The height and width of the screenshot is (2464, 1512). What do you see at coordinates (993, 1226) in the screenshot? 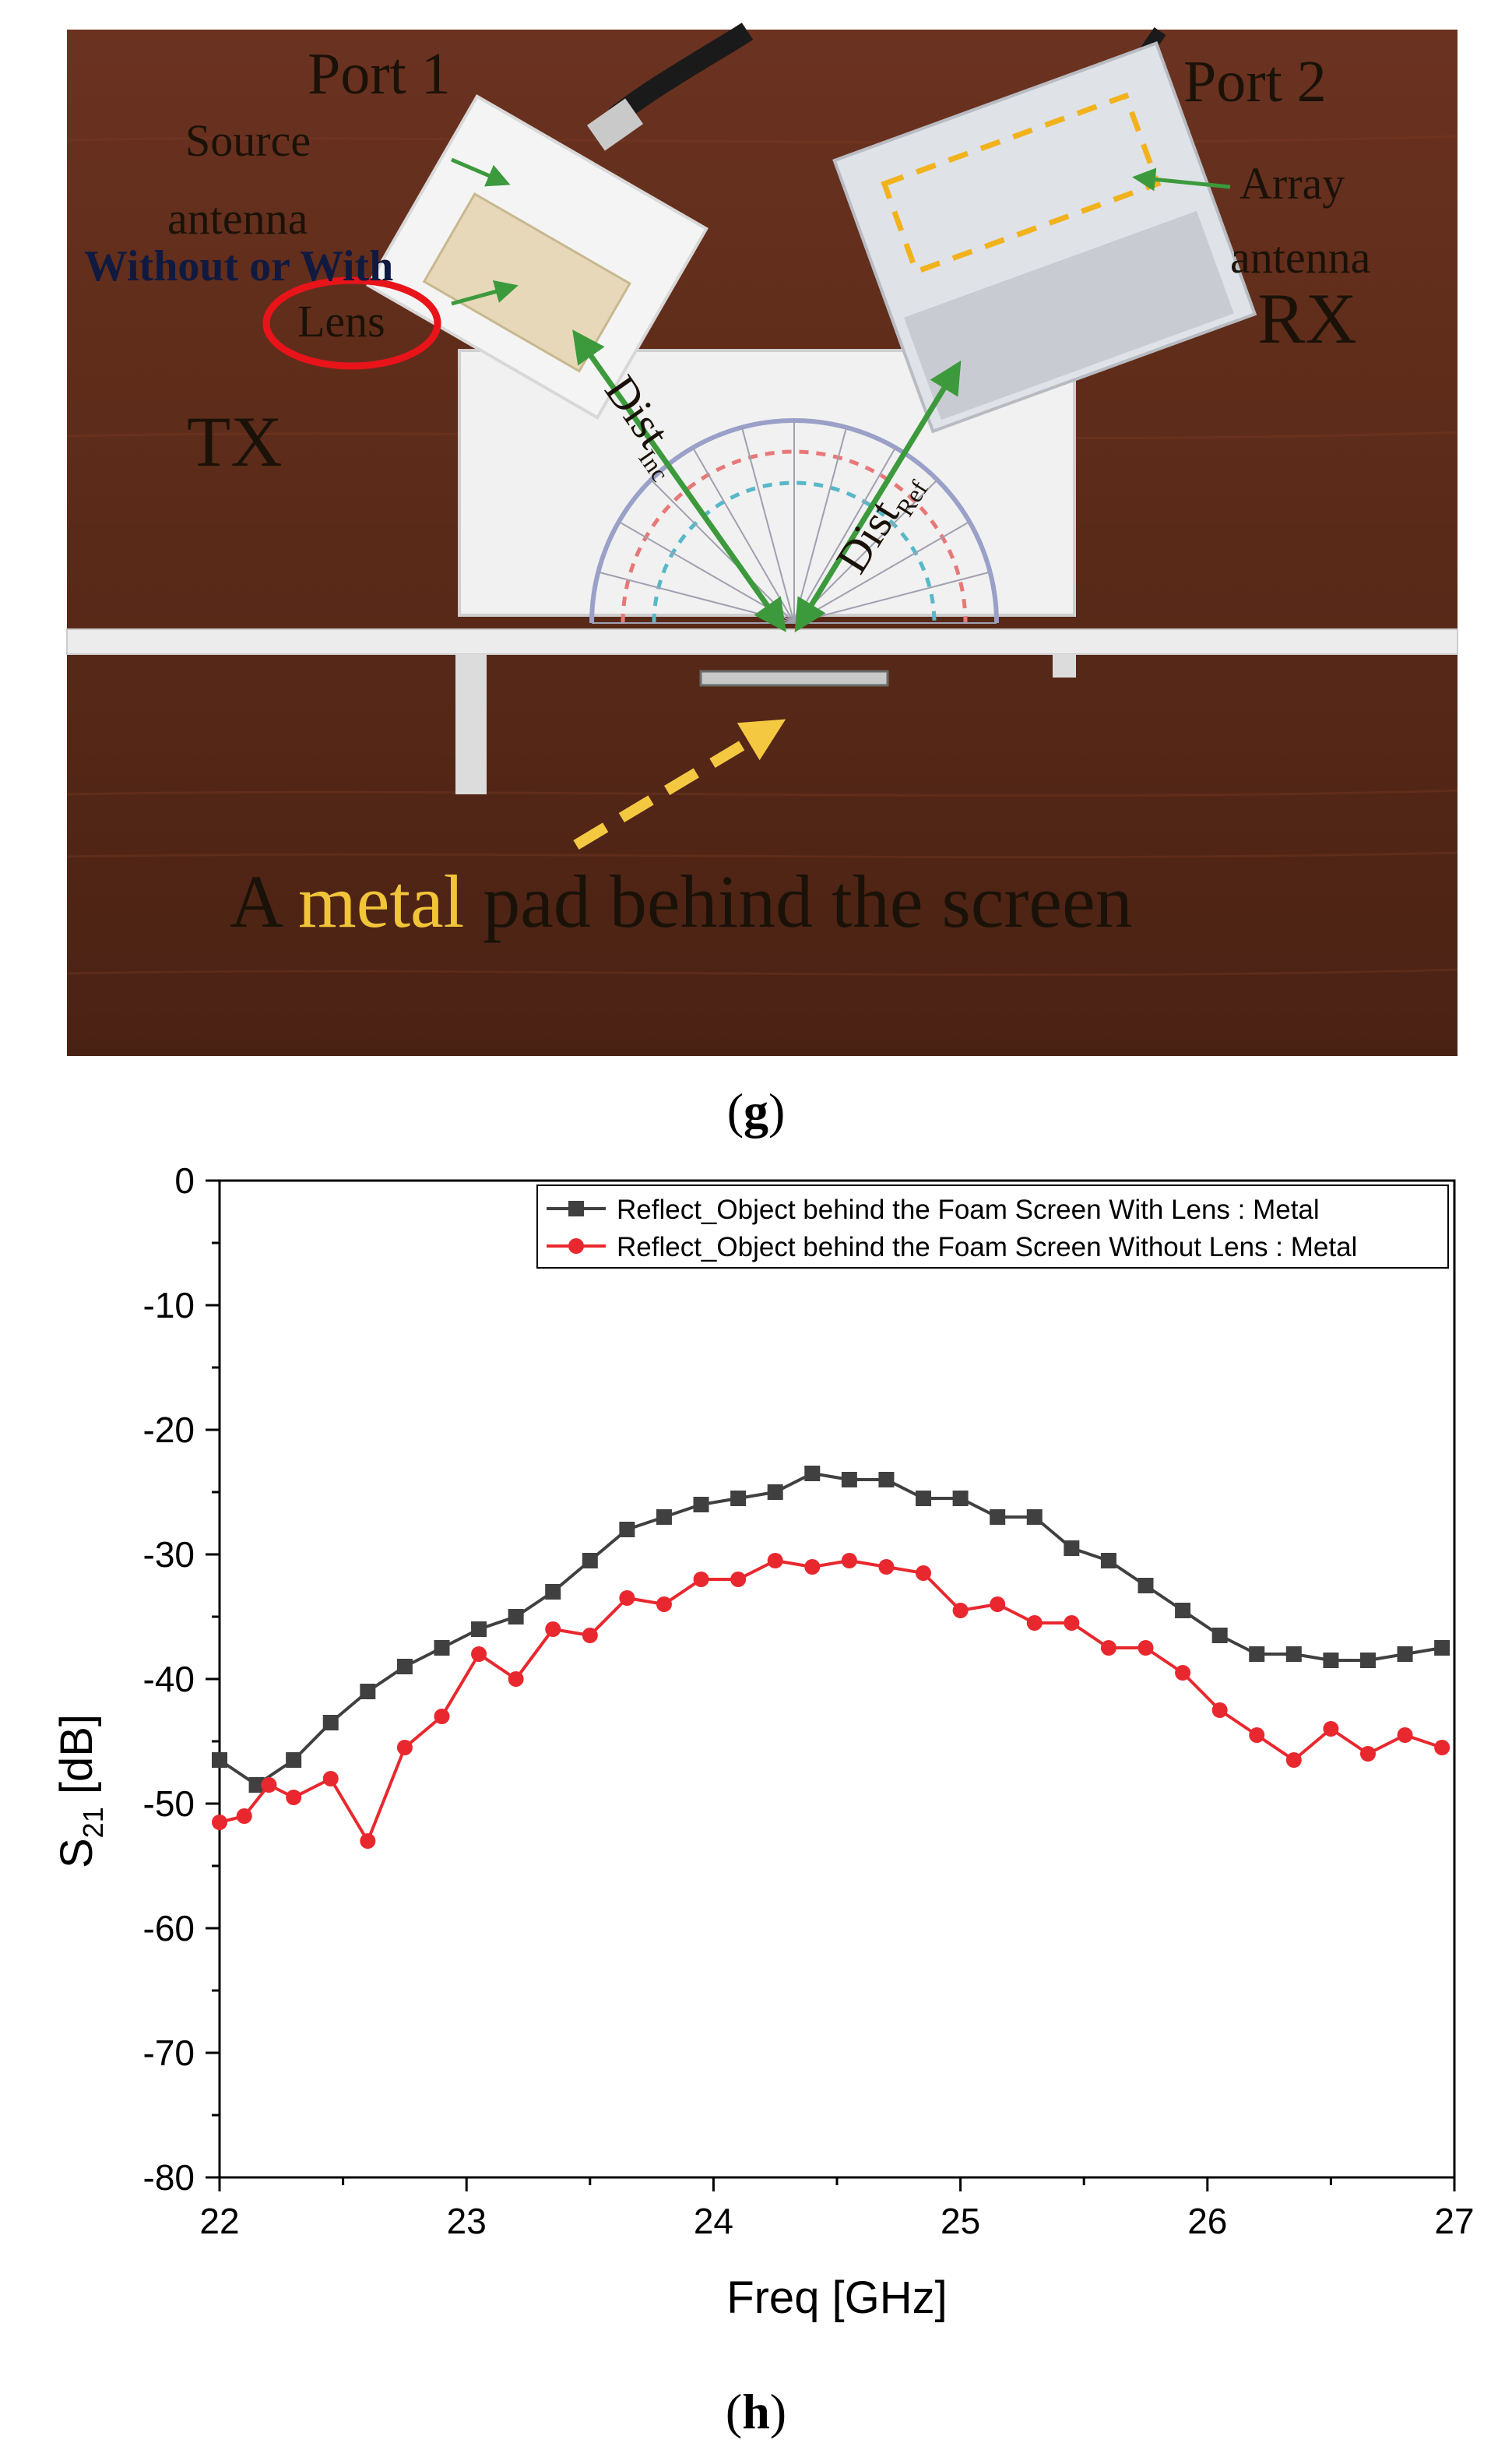
I see `legend-box` at bounding box center [993, 1226].